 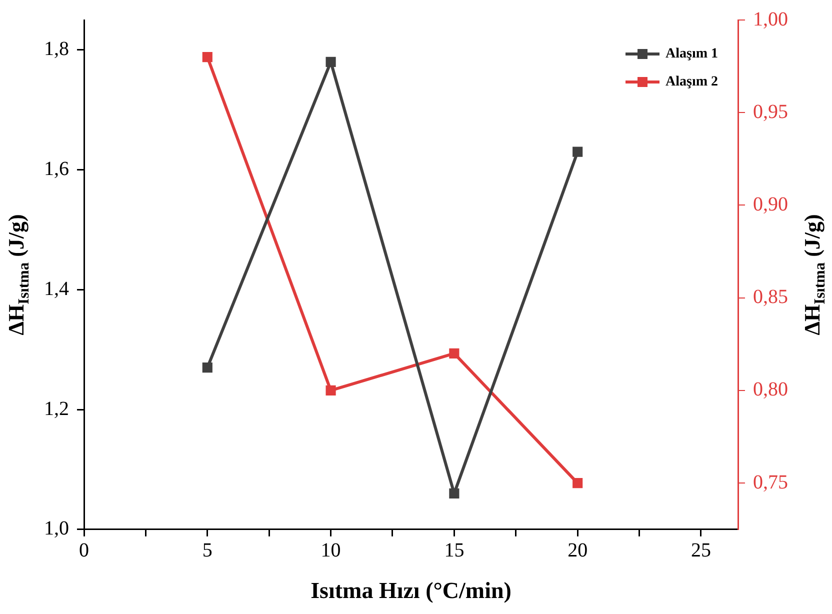 What do you see at coordinates (18, 275) in the screenshot?
I see `y-axis-title: ΔHIsıtma (J/g)` at bounding box center [18, 275].